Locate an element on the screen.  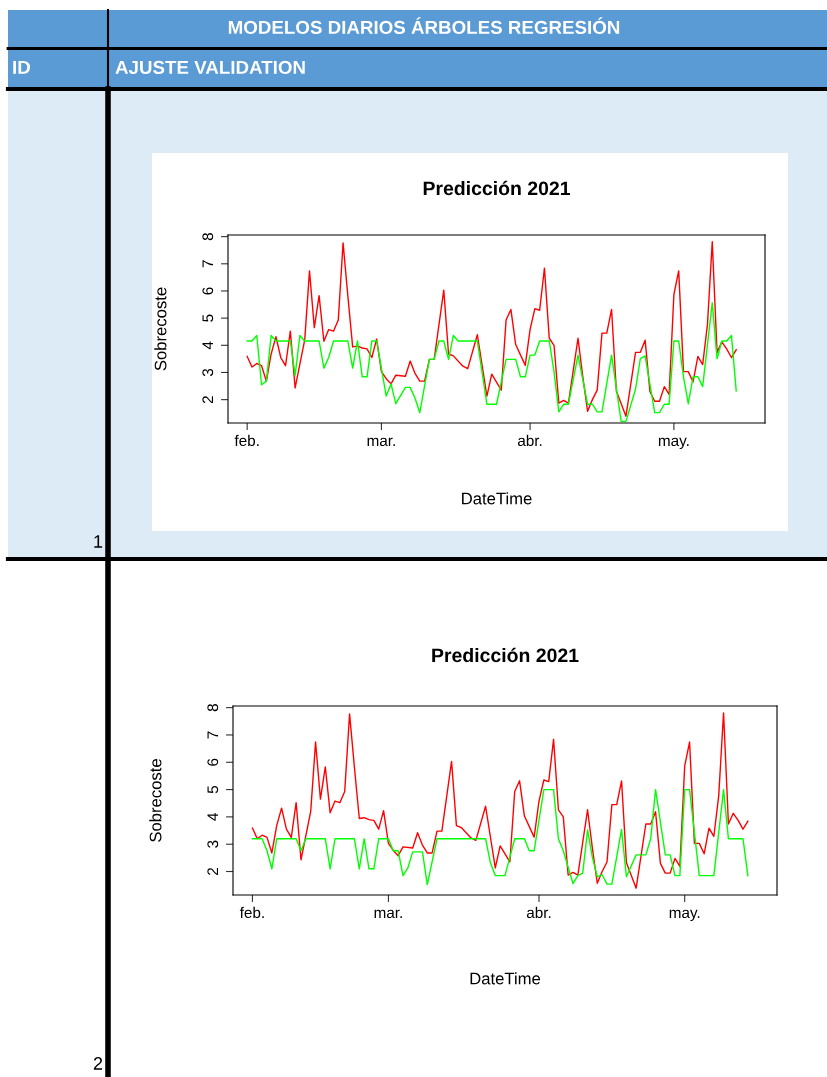
text: ID is located at coordinates (21, 67).